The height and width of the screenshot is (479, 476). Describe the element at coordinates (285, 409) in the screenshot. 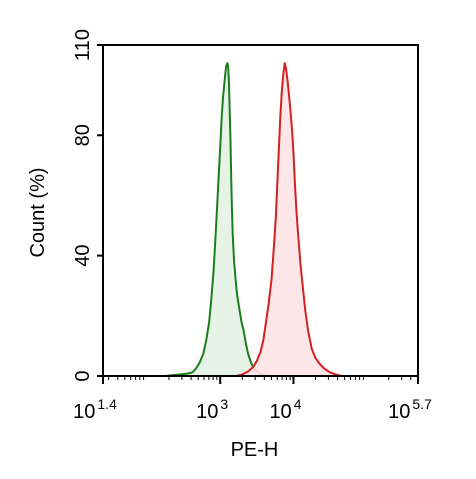

I see `x-tick-label: 10 4` at that location.